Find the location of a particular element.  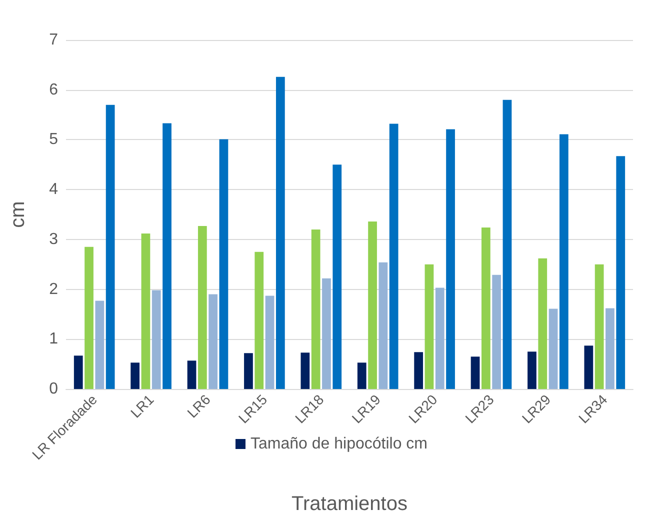

x-axis-title: Tratamientos is located at coordinates (350, 504).